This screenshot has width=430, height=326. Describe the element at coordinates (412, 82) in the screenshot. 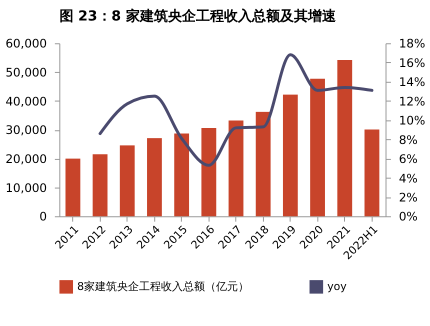

I see `y2-tick-label: 14%` at that location.